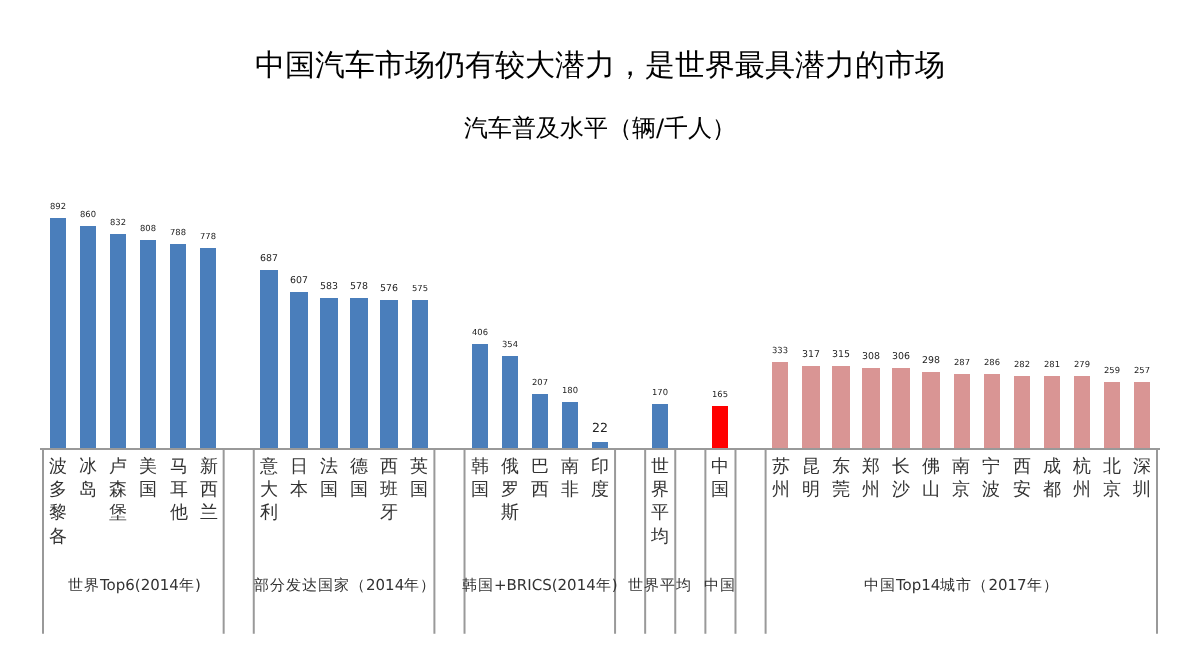  Describe the element at coordinates (569, 478) in the screenshot. I see `x-tick-label: 南非` at that location.